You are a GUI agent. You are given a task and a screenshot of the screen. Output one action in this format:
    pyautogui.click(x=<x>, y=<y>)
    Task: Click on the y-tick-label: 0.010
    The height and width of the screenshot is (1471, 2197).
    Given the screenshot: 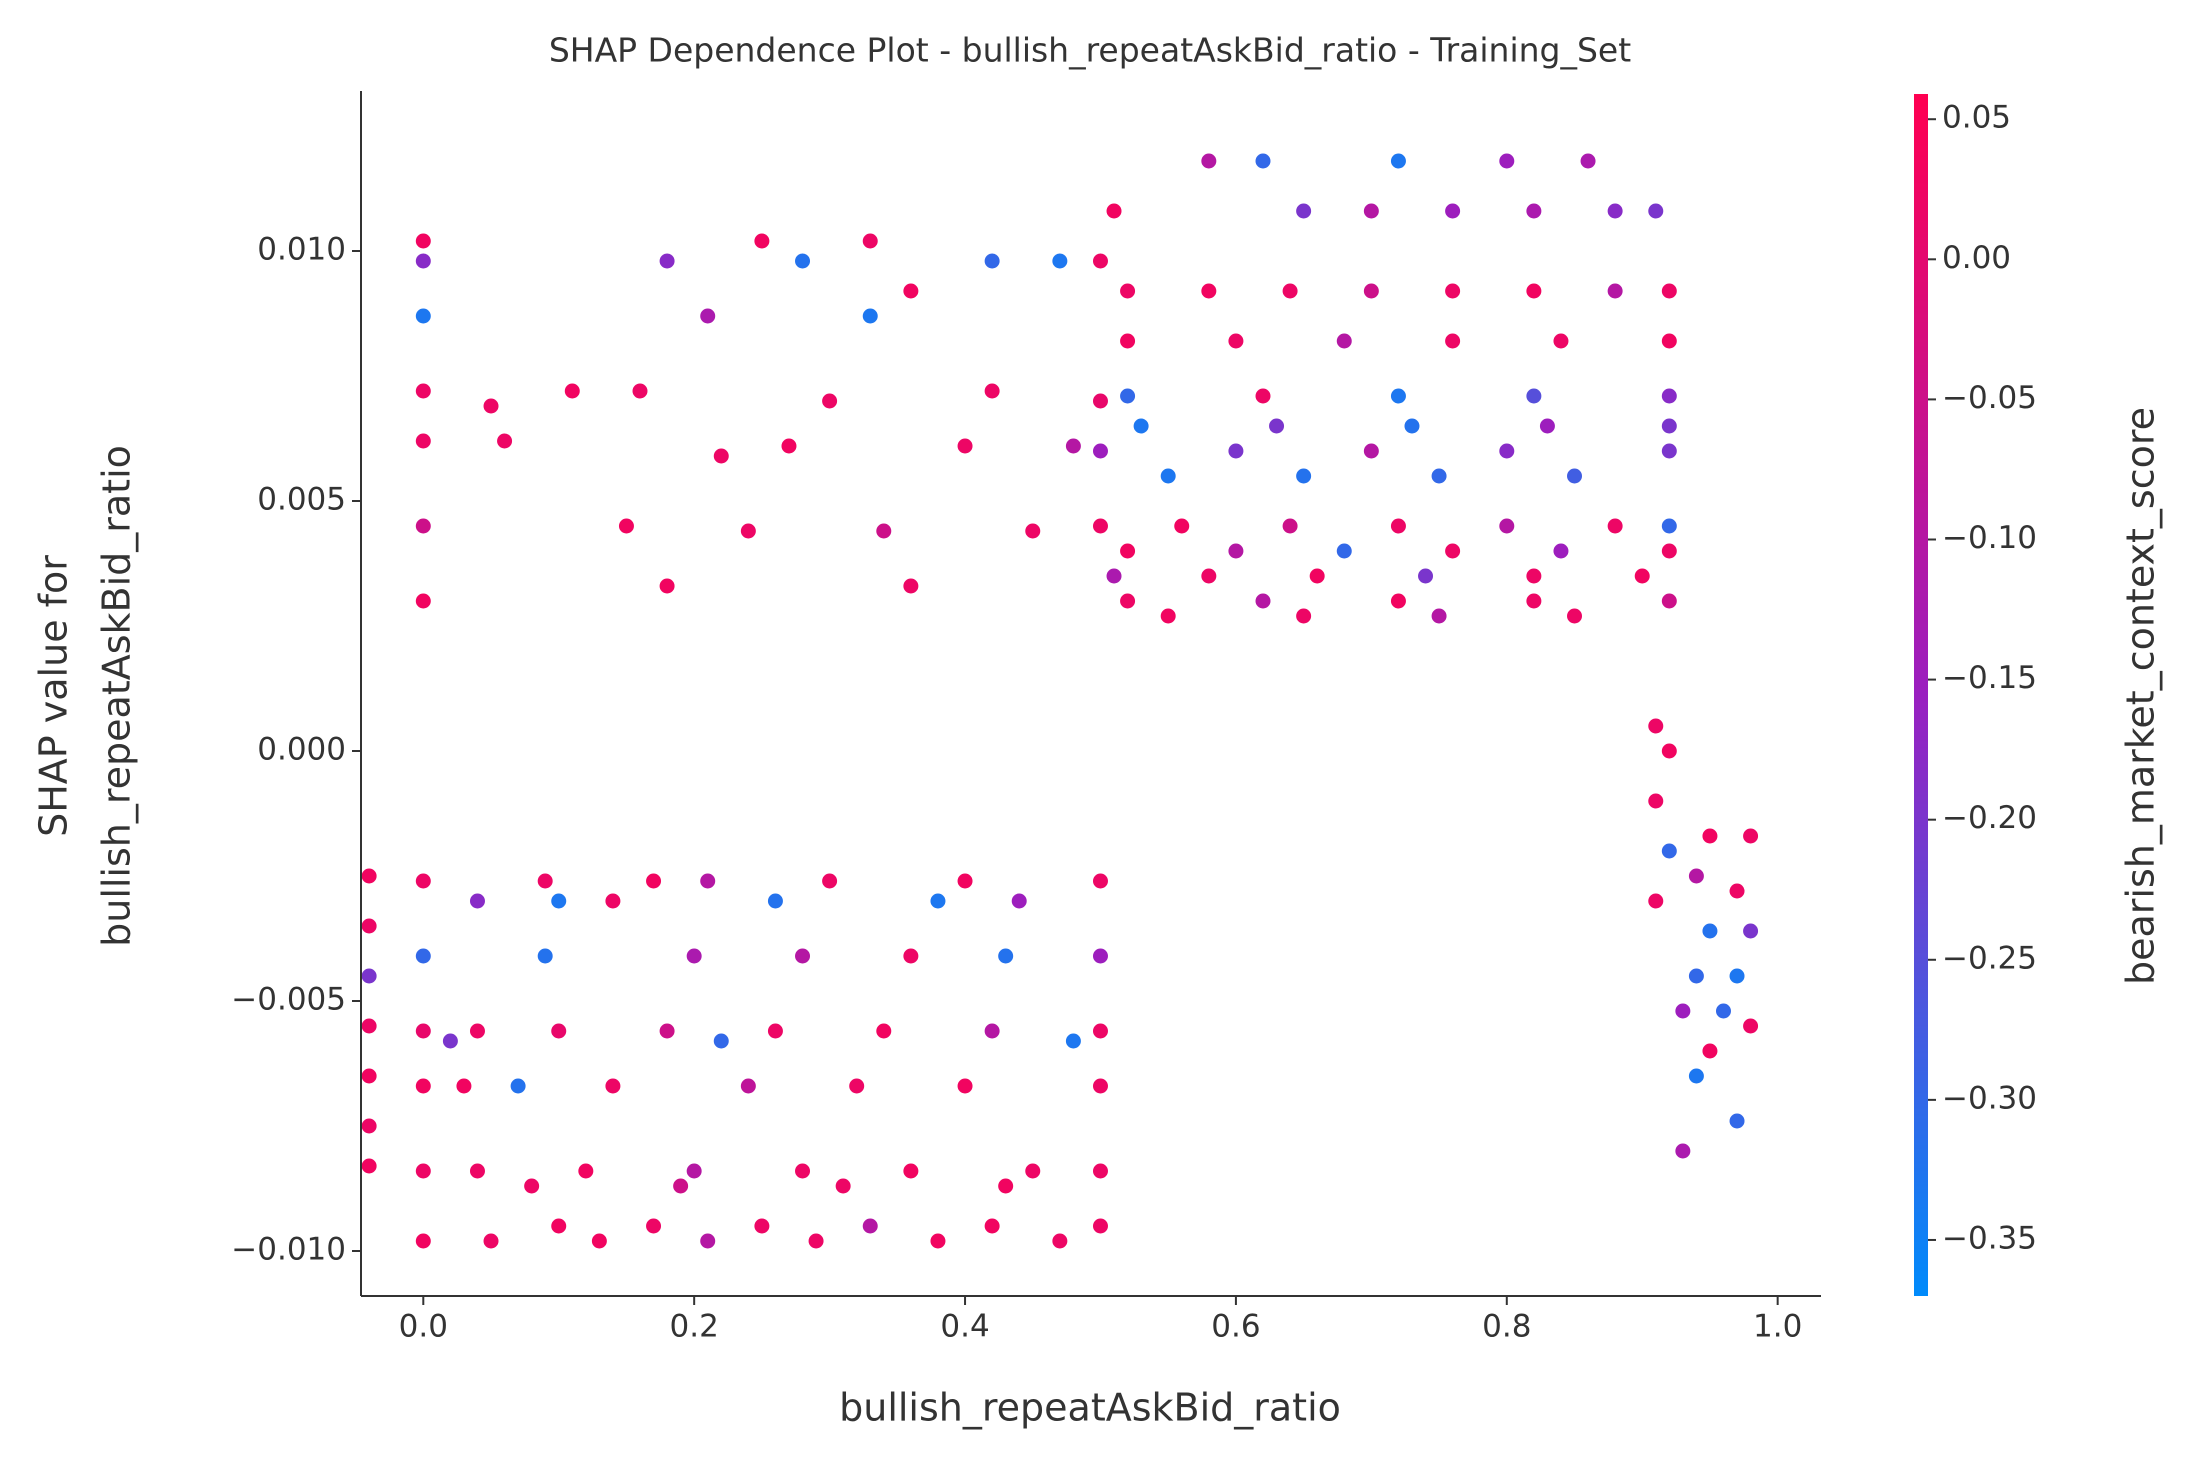 What is the action you would take?
    pyautogui.click(x=301, y=250)
    